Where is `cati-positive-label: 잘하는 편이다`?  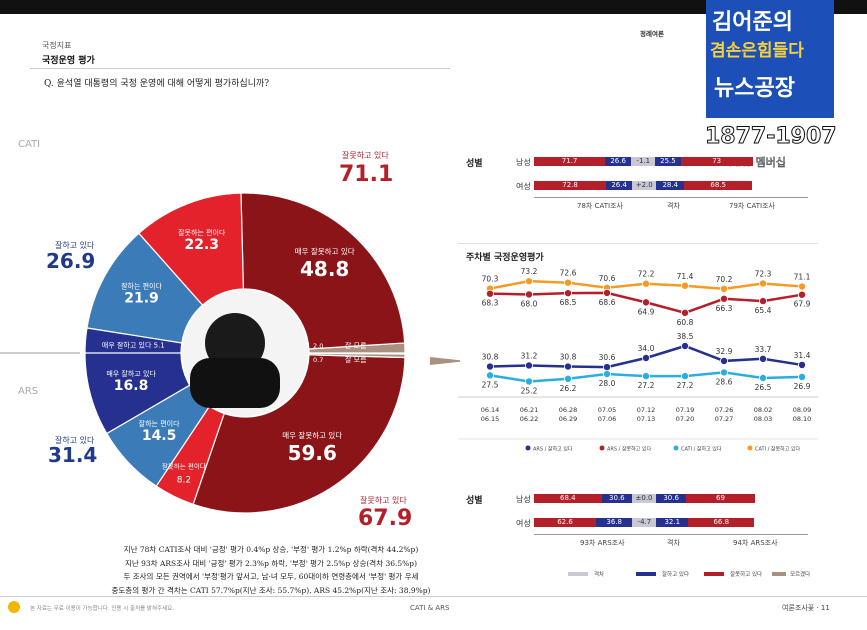
cati-positive-label: 잘하는 편이다 is located at coordinates (141, 285).